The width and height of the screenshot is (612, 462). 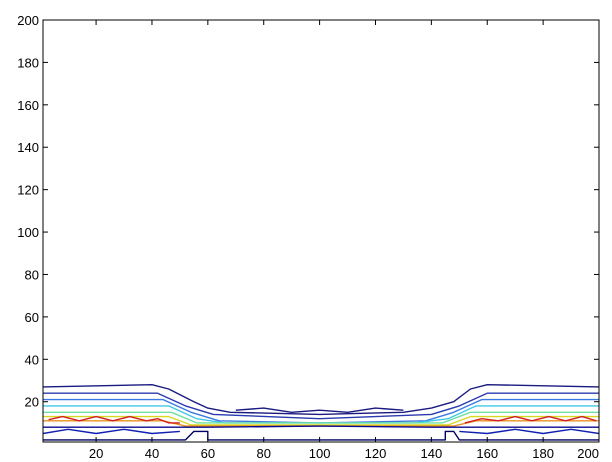 I want to click on y-tick-label: 20, so click(x=32, y=402).